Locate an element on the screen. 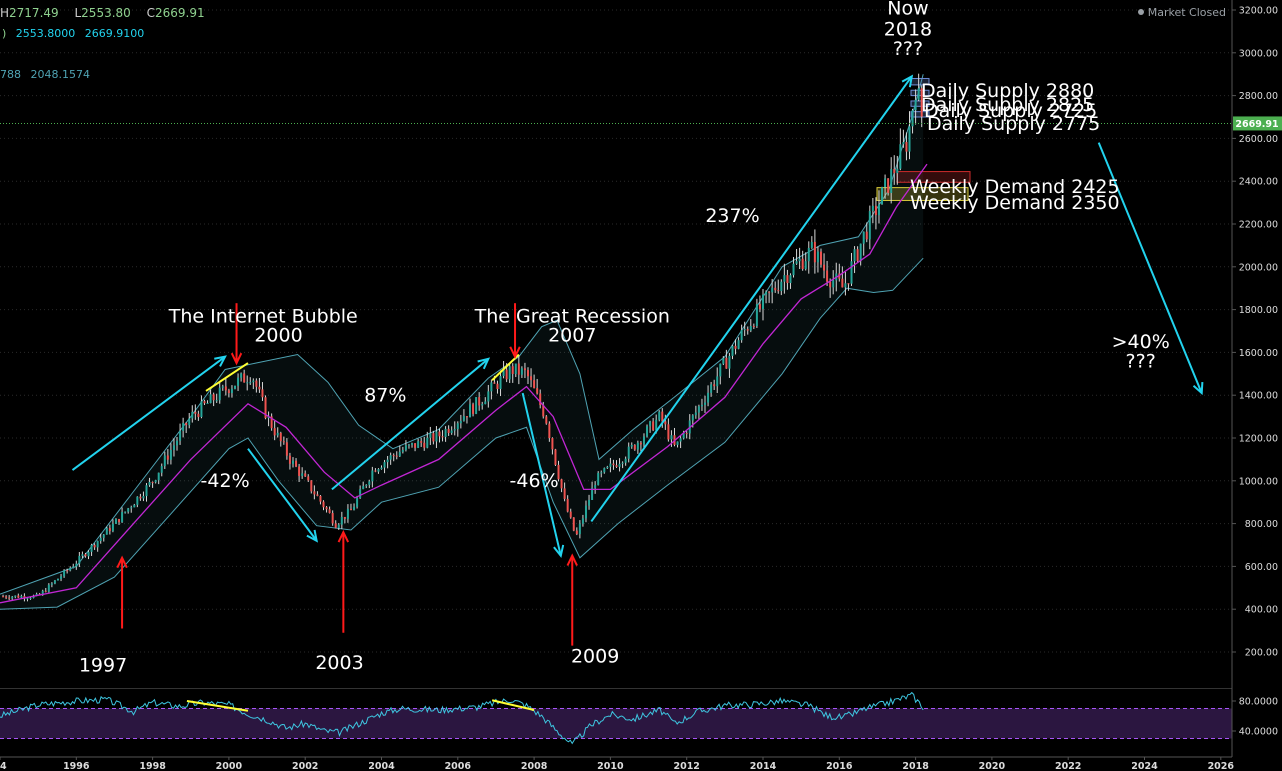  annotation-title: 2000 is located at coordinates (278, 336).